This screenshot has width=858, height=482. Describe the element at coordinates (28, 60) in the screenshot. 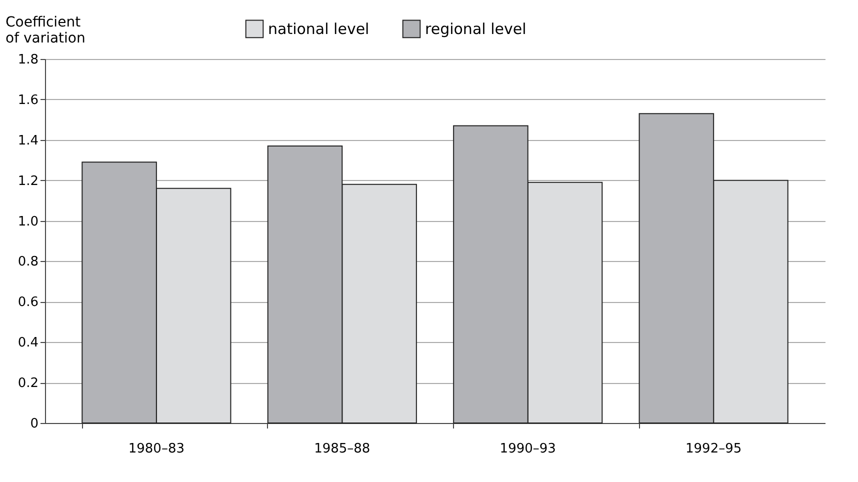

I see `y-tick-label: 1.8` at that location.